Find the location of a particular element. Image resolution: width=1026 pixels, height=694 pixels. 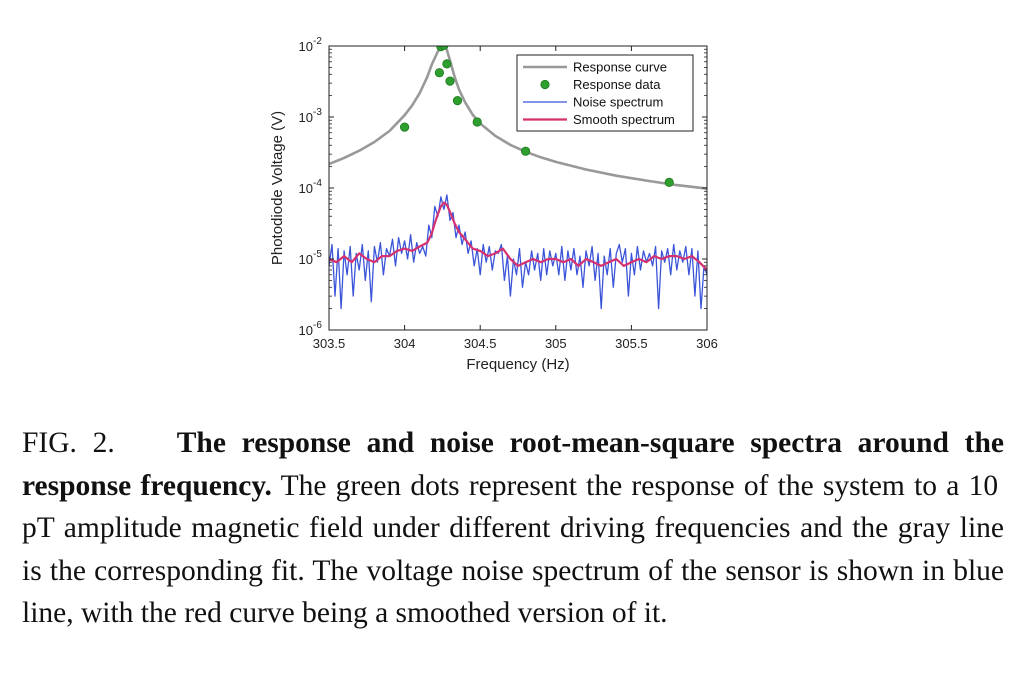

y-tick-exponent: -3 is located at coordinates (317, 112).